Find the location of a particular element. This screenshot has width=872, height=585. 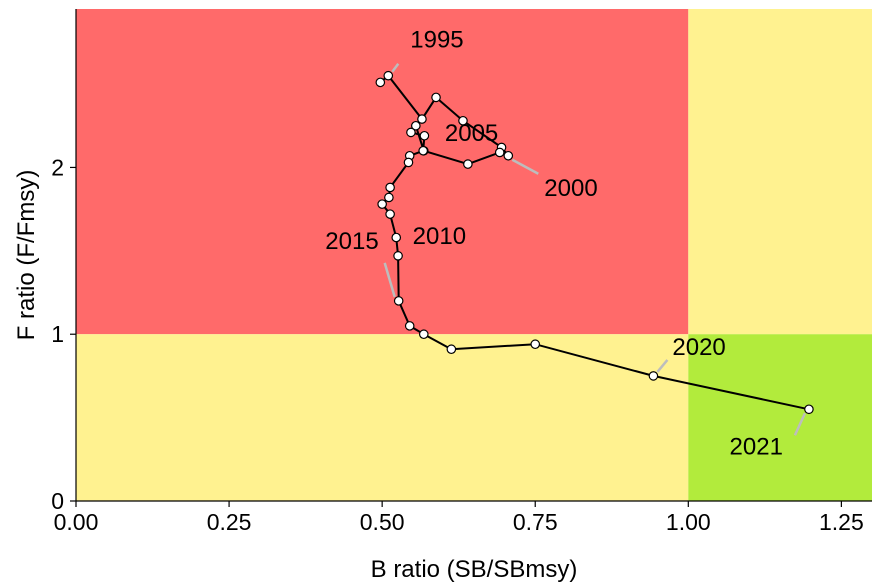

year-label-2021: 2021 is located at coordinates (756, 446).